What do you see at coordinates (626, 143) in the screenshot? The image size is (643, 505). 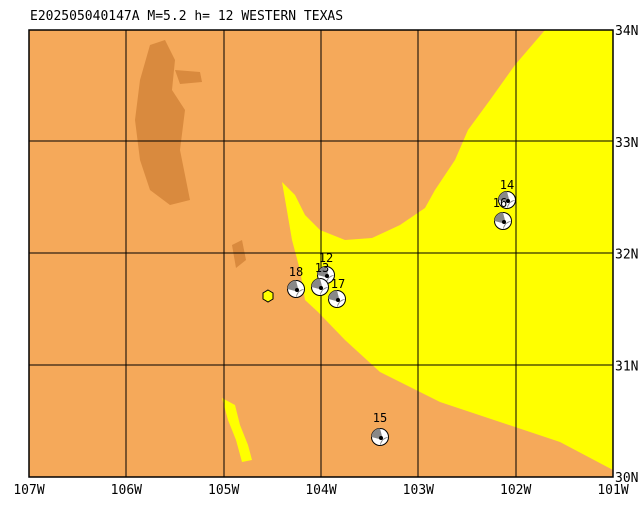 I see `lat-label: 33N` at bounding box center [626, 143].